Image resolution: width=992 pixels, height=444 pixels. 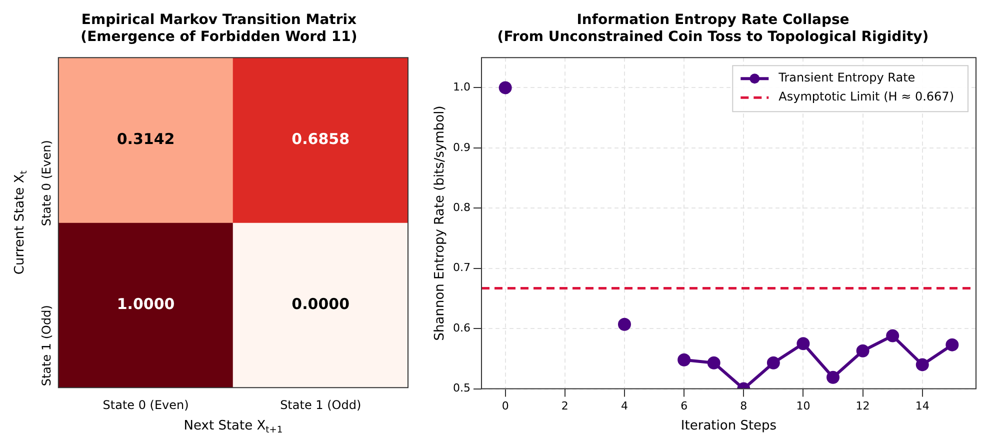 I want to click on x-tick-label: 2, so click(x=564, y=405).